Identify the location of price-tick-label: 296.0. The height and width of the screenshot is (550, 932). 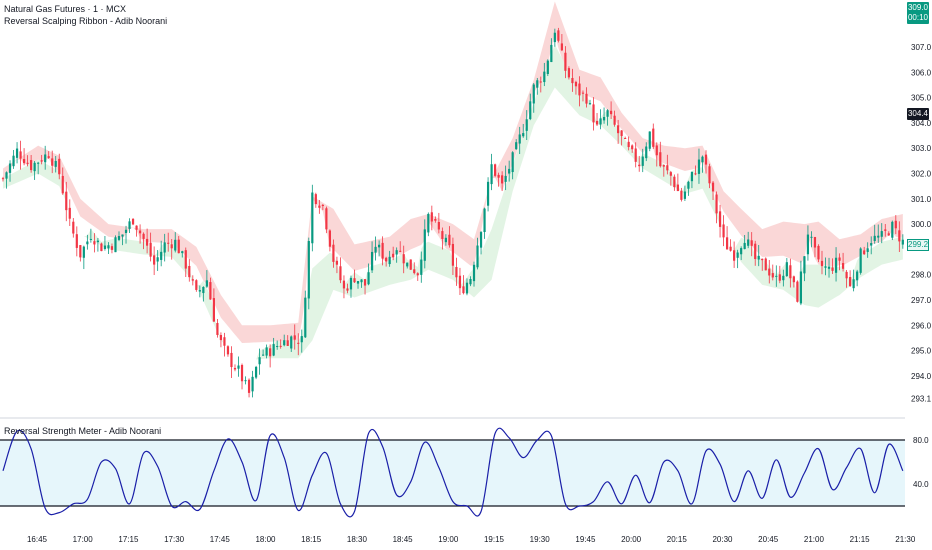
(921, 325).